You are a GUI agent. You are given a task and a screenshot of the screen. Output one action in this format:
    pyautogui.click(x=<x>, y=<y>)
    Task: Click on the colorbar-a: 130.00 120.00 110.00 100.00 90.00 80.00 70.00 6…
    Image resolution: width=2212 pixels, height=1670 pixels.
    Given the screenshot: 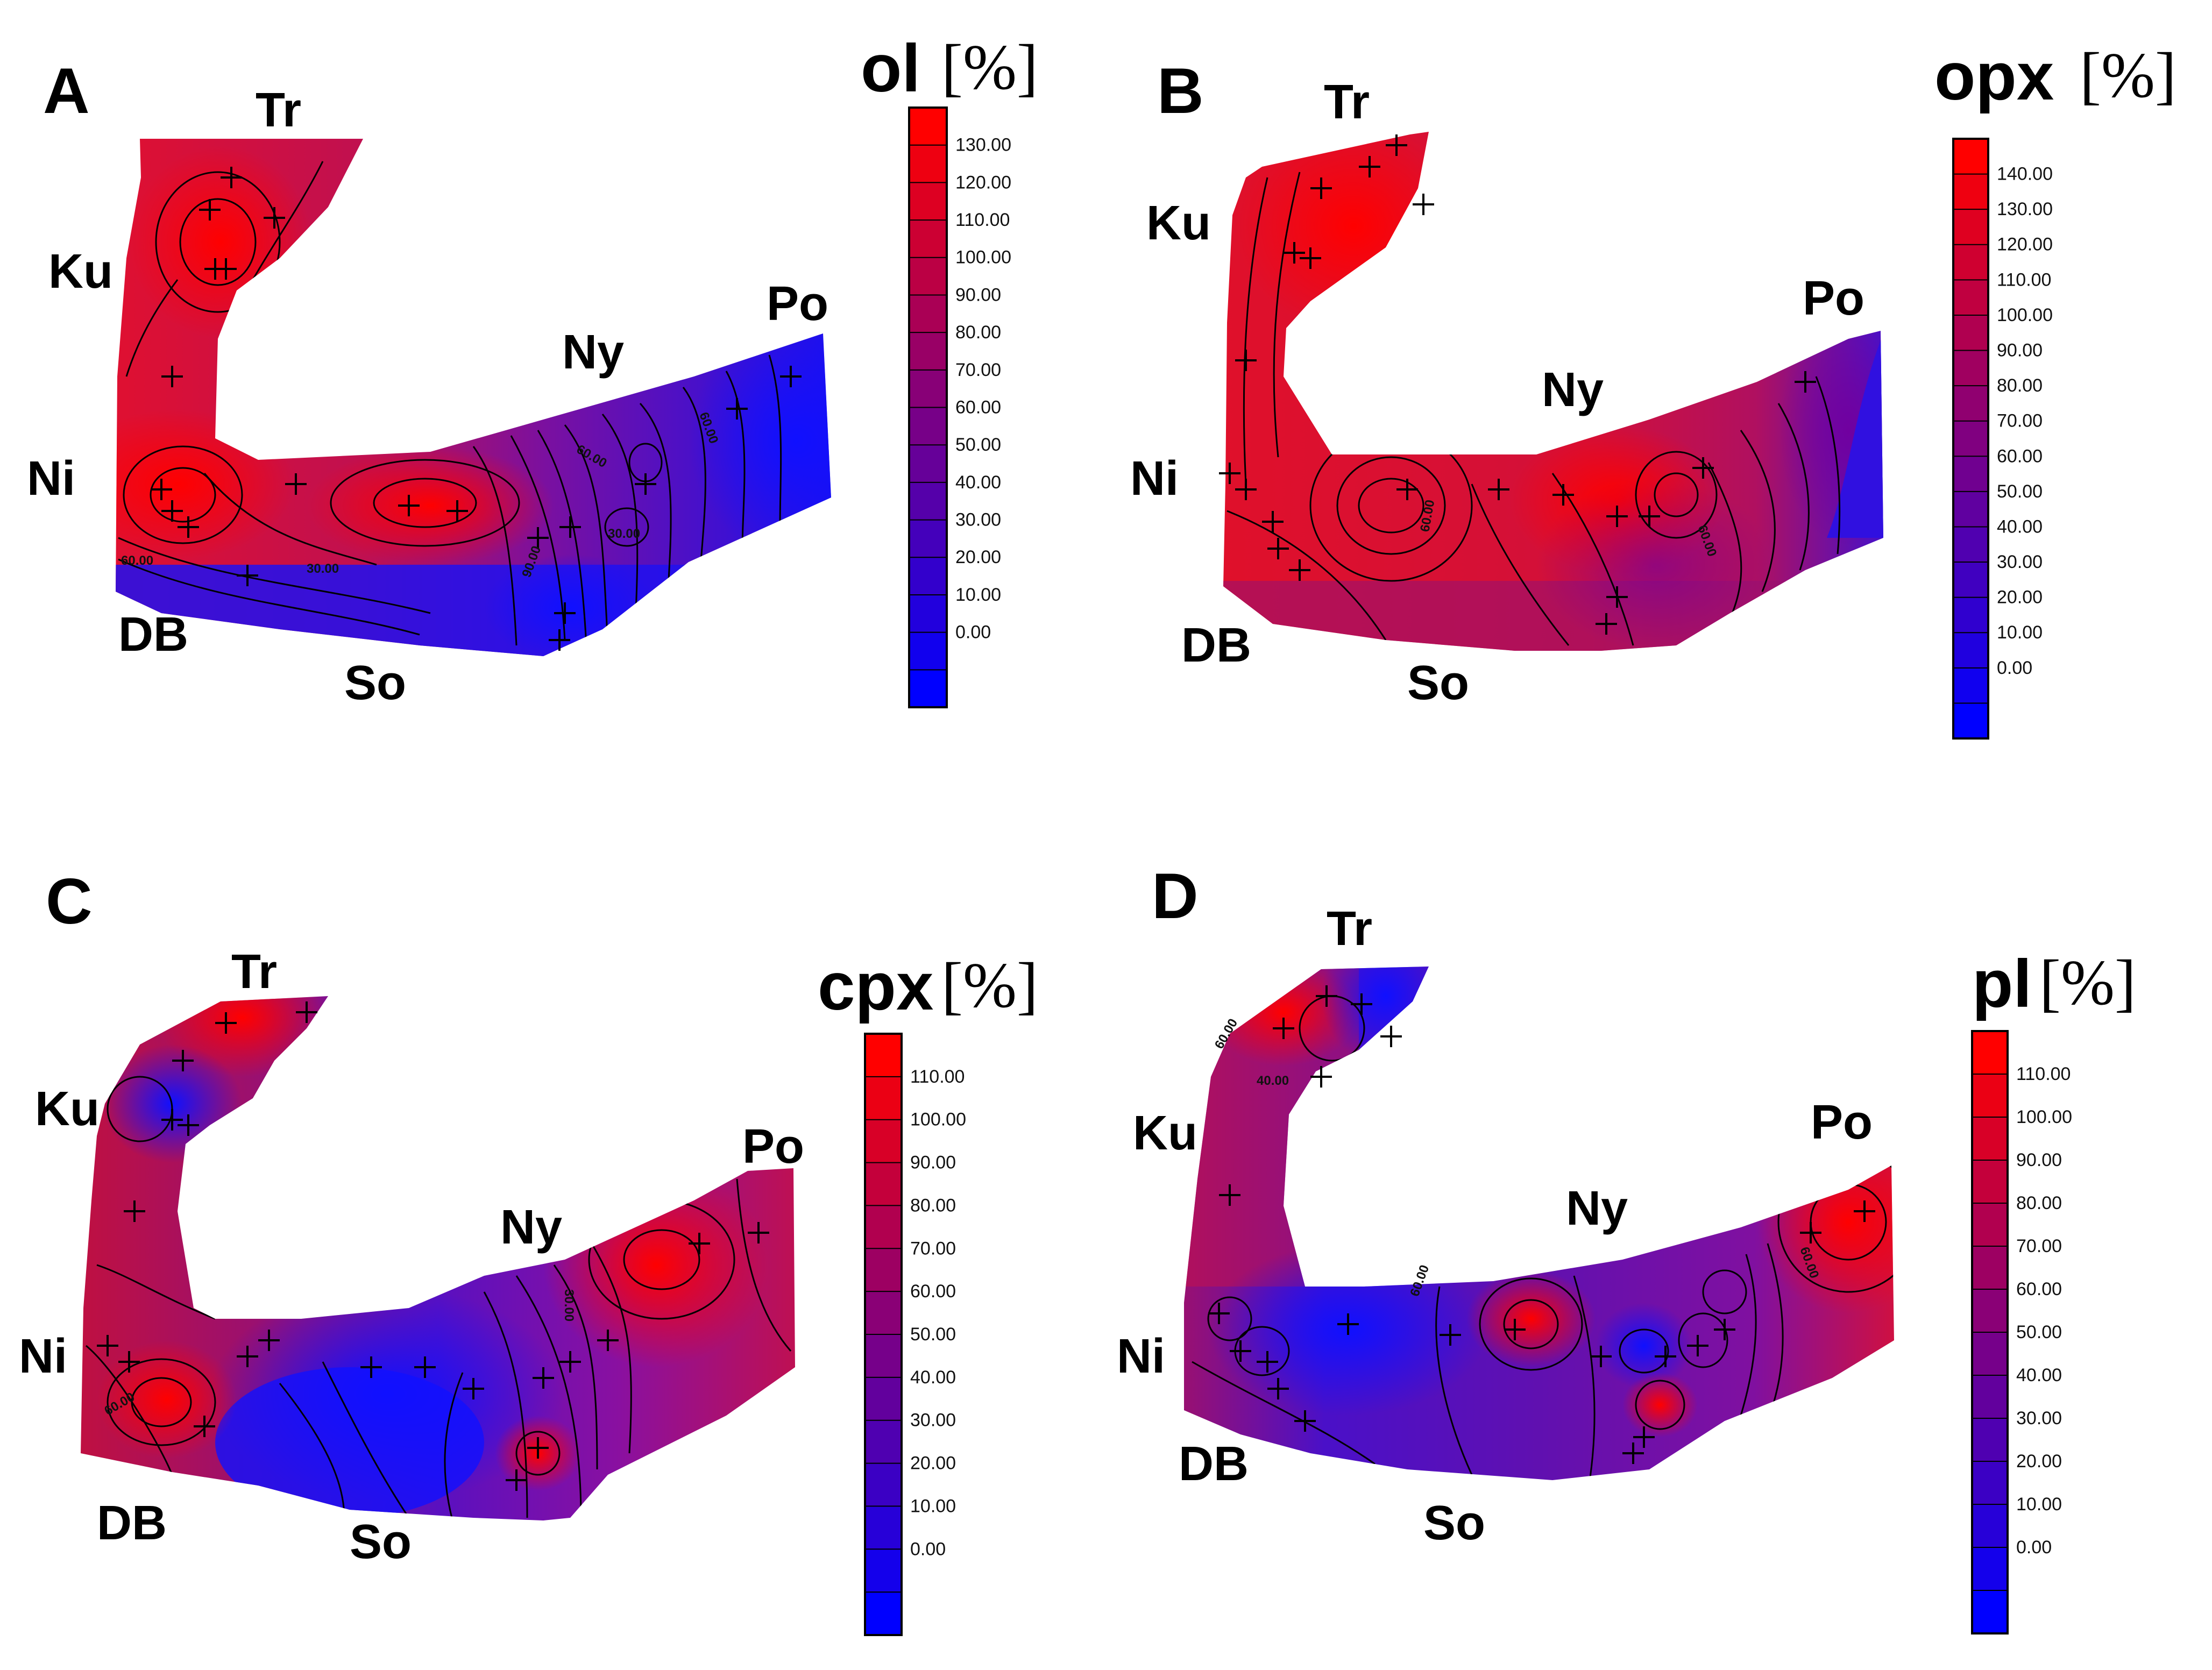 What is the action you would take?
    pyautogui.click(x=959, y=407)
    